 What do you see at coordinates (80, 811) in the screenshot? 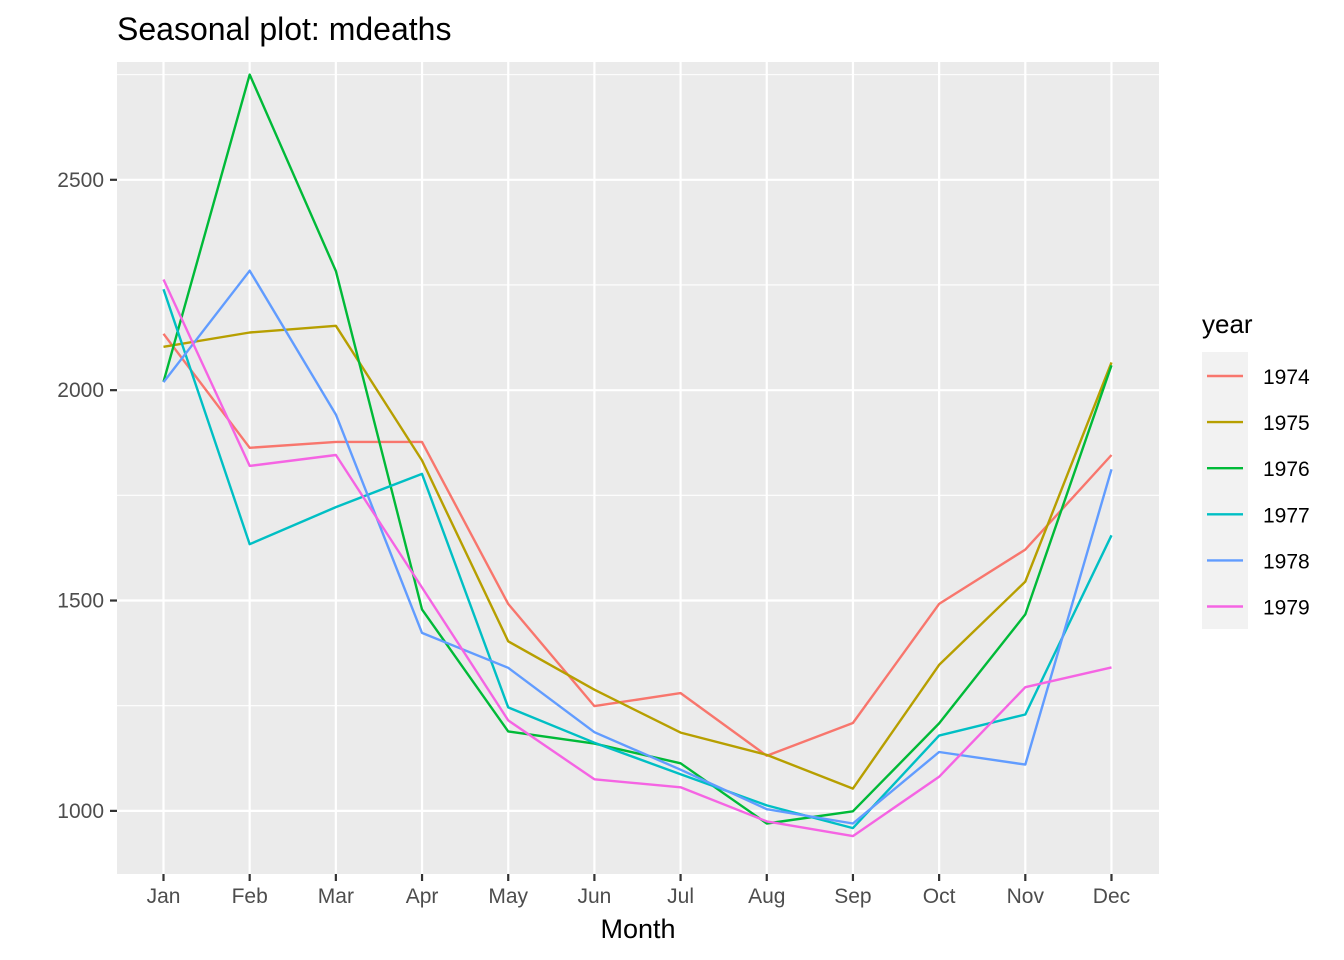
I see `y-tick-label: 1000` at bounding box center [80, 811].